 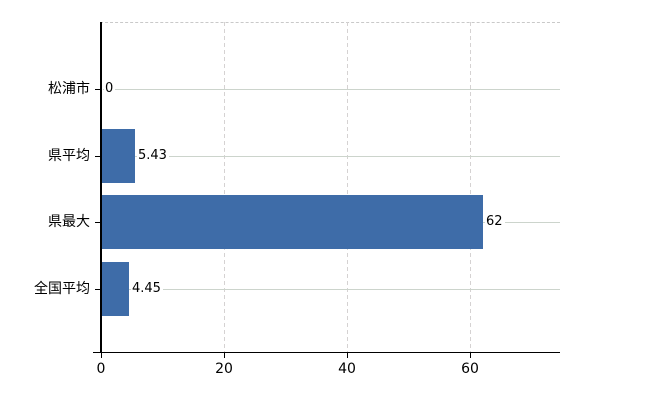 What do you see at coordinates (326, 352) in the screenshot?
I see `x-axis` at bounding box center [326, 352].